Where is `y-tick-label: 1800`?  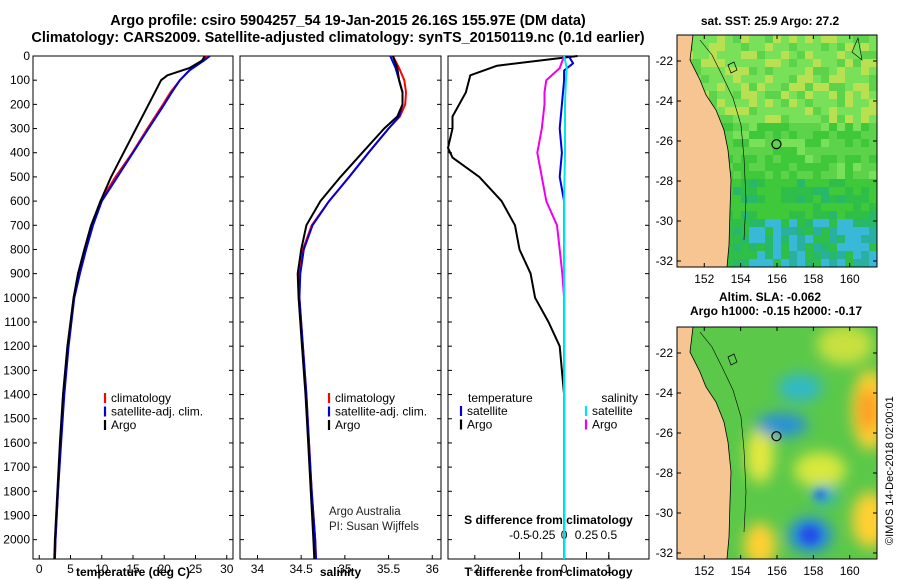
y-tick-label: 1800 is located at coordinates (16, 491).